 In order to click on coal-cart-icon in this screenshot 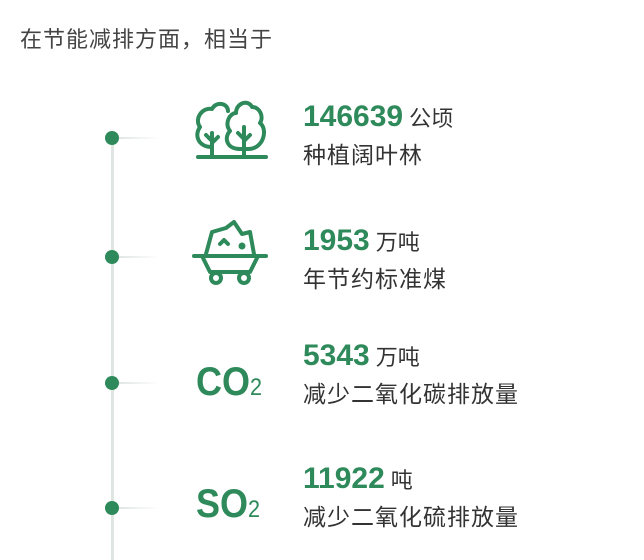, I will do `click(230, 252)`.